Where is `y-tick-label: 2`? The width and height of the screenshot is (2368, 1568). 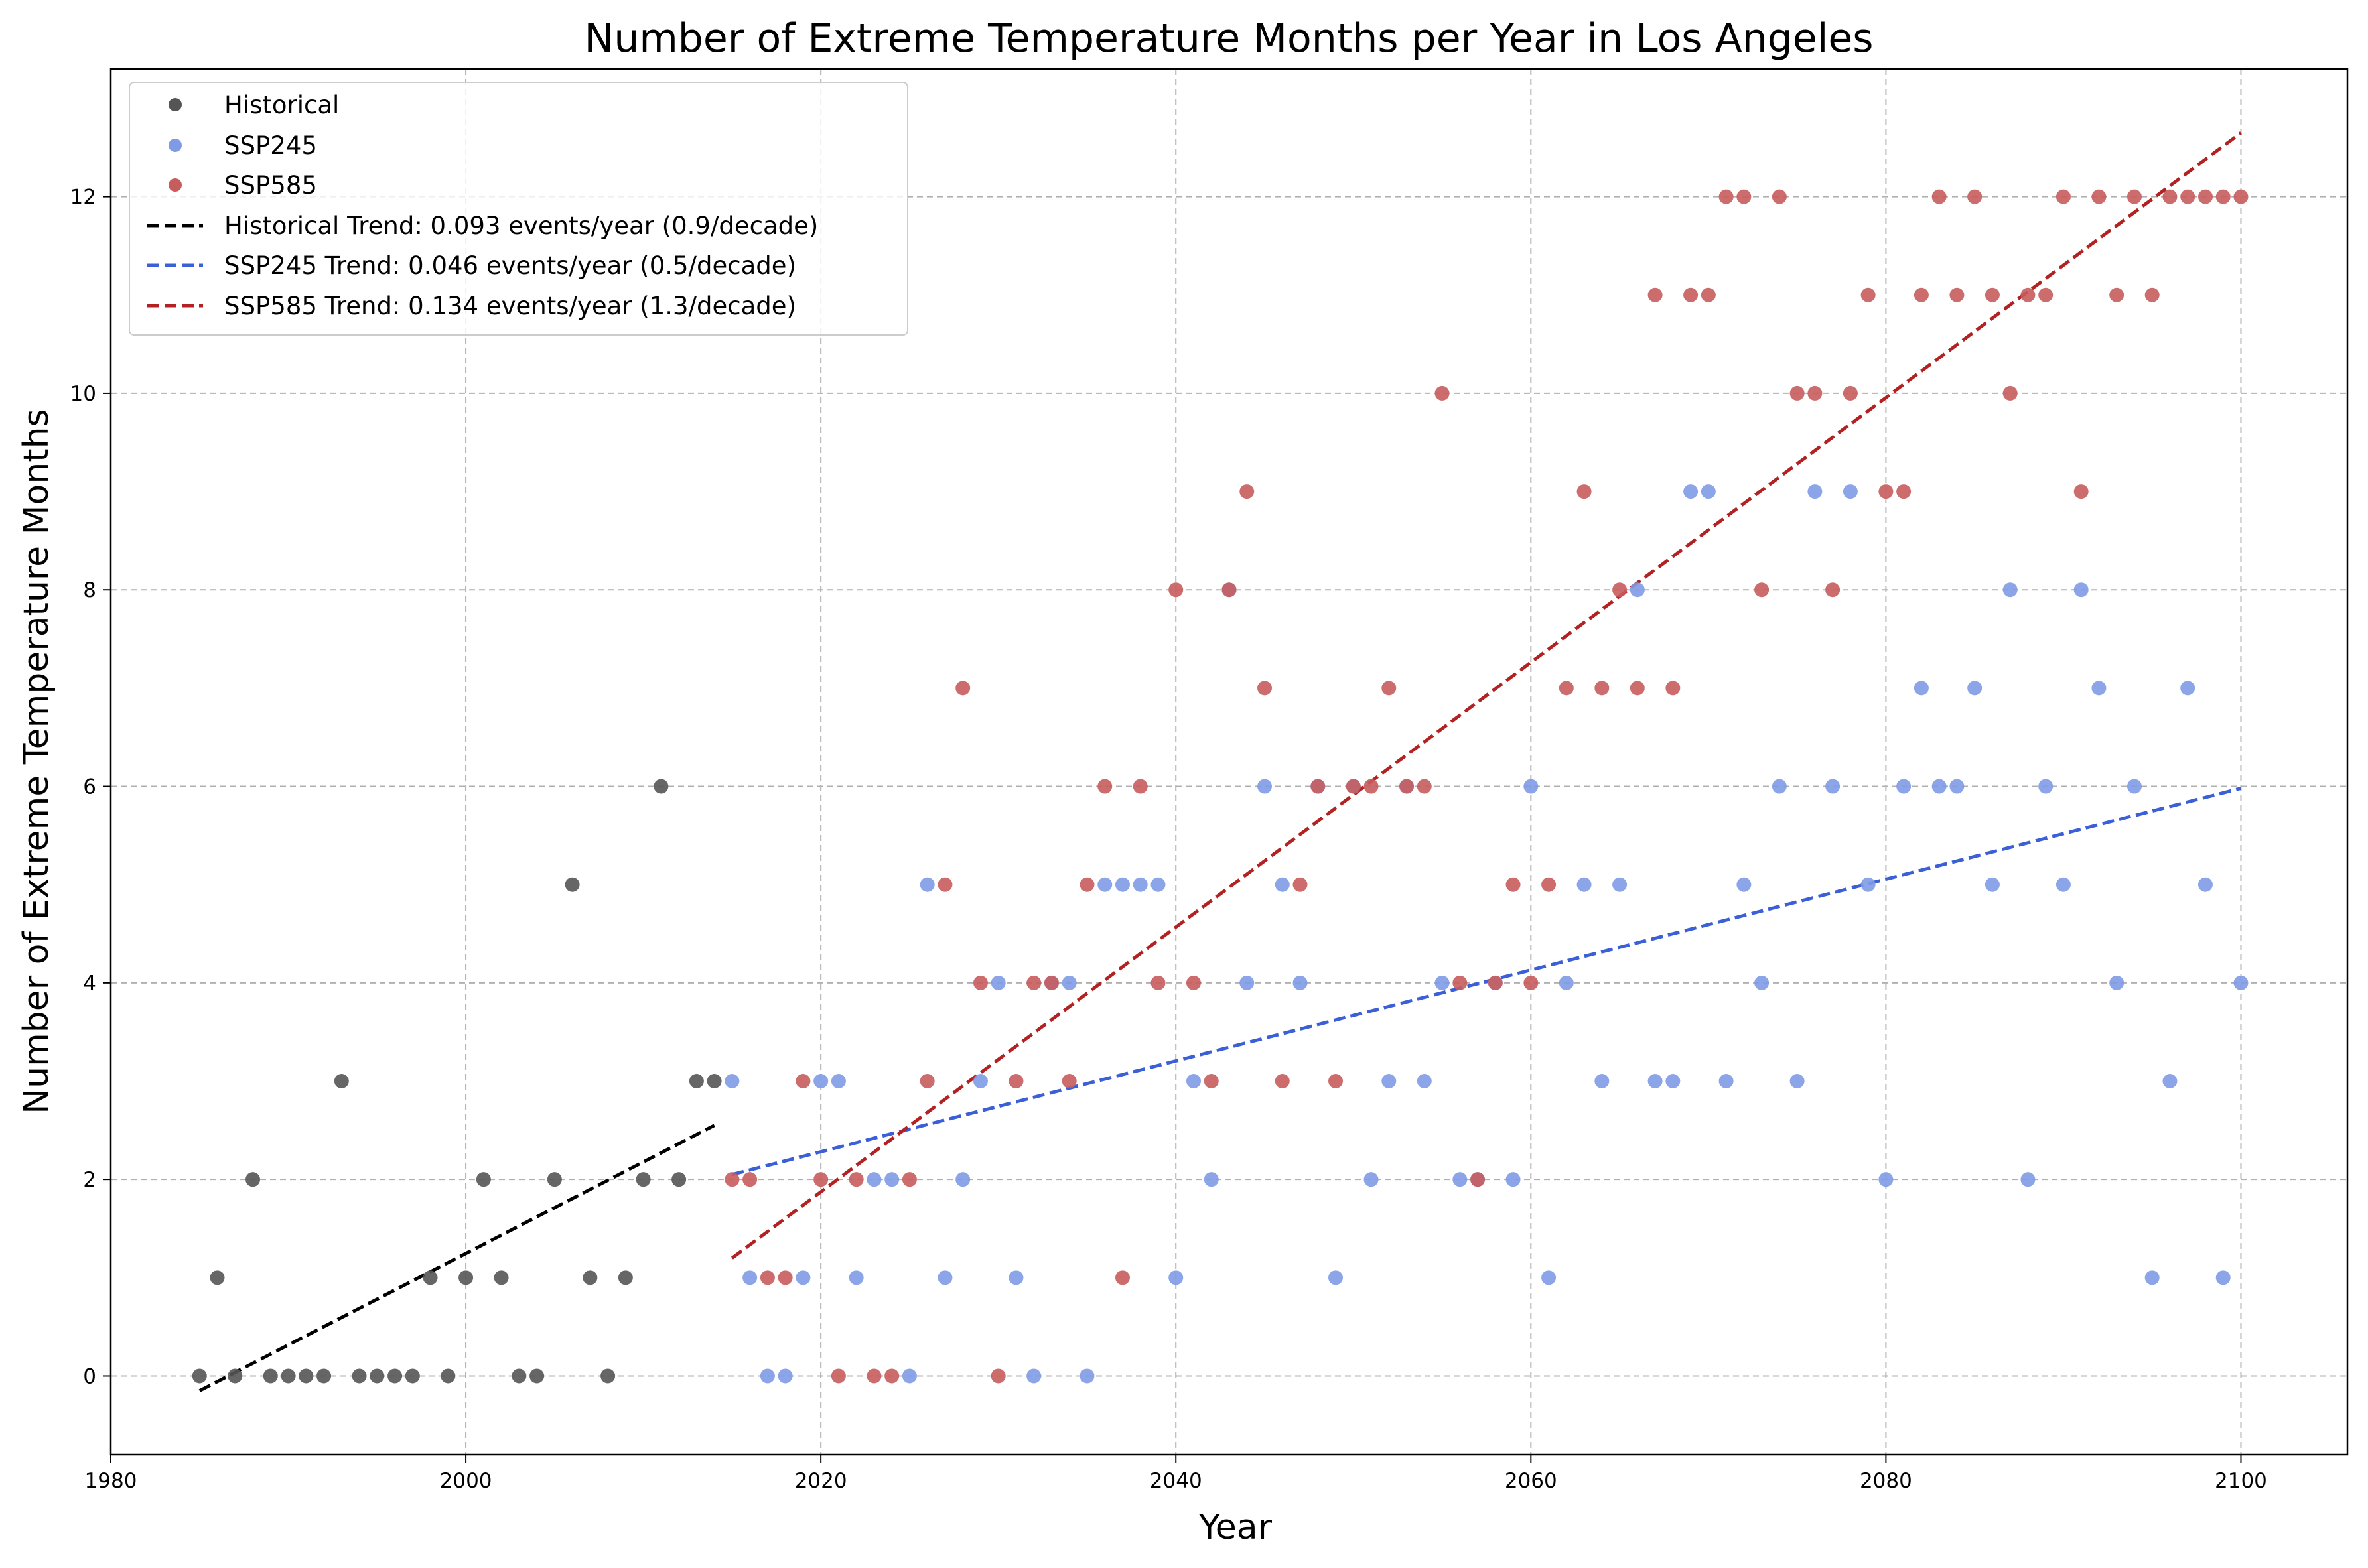
y-tick-label: 2 is located at coordinates (89, 1180).